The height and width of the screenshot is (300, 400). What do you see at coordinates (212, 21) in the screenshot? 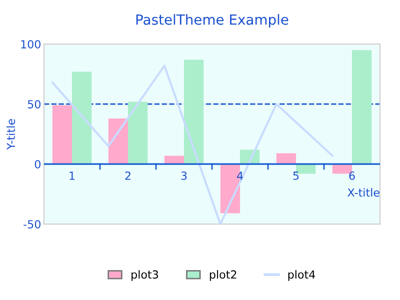
I see `chart-title: PastelTheme Example` at bounding box center [212, 21].